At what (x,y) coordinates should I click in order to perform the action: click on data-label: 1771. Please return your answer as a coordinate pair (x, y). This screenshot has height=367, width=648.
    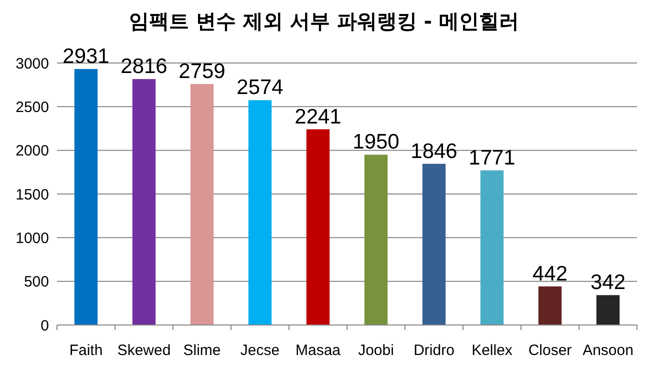
    Looking at the image, I should click on (492, 158).